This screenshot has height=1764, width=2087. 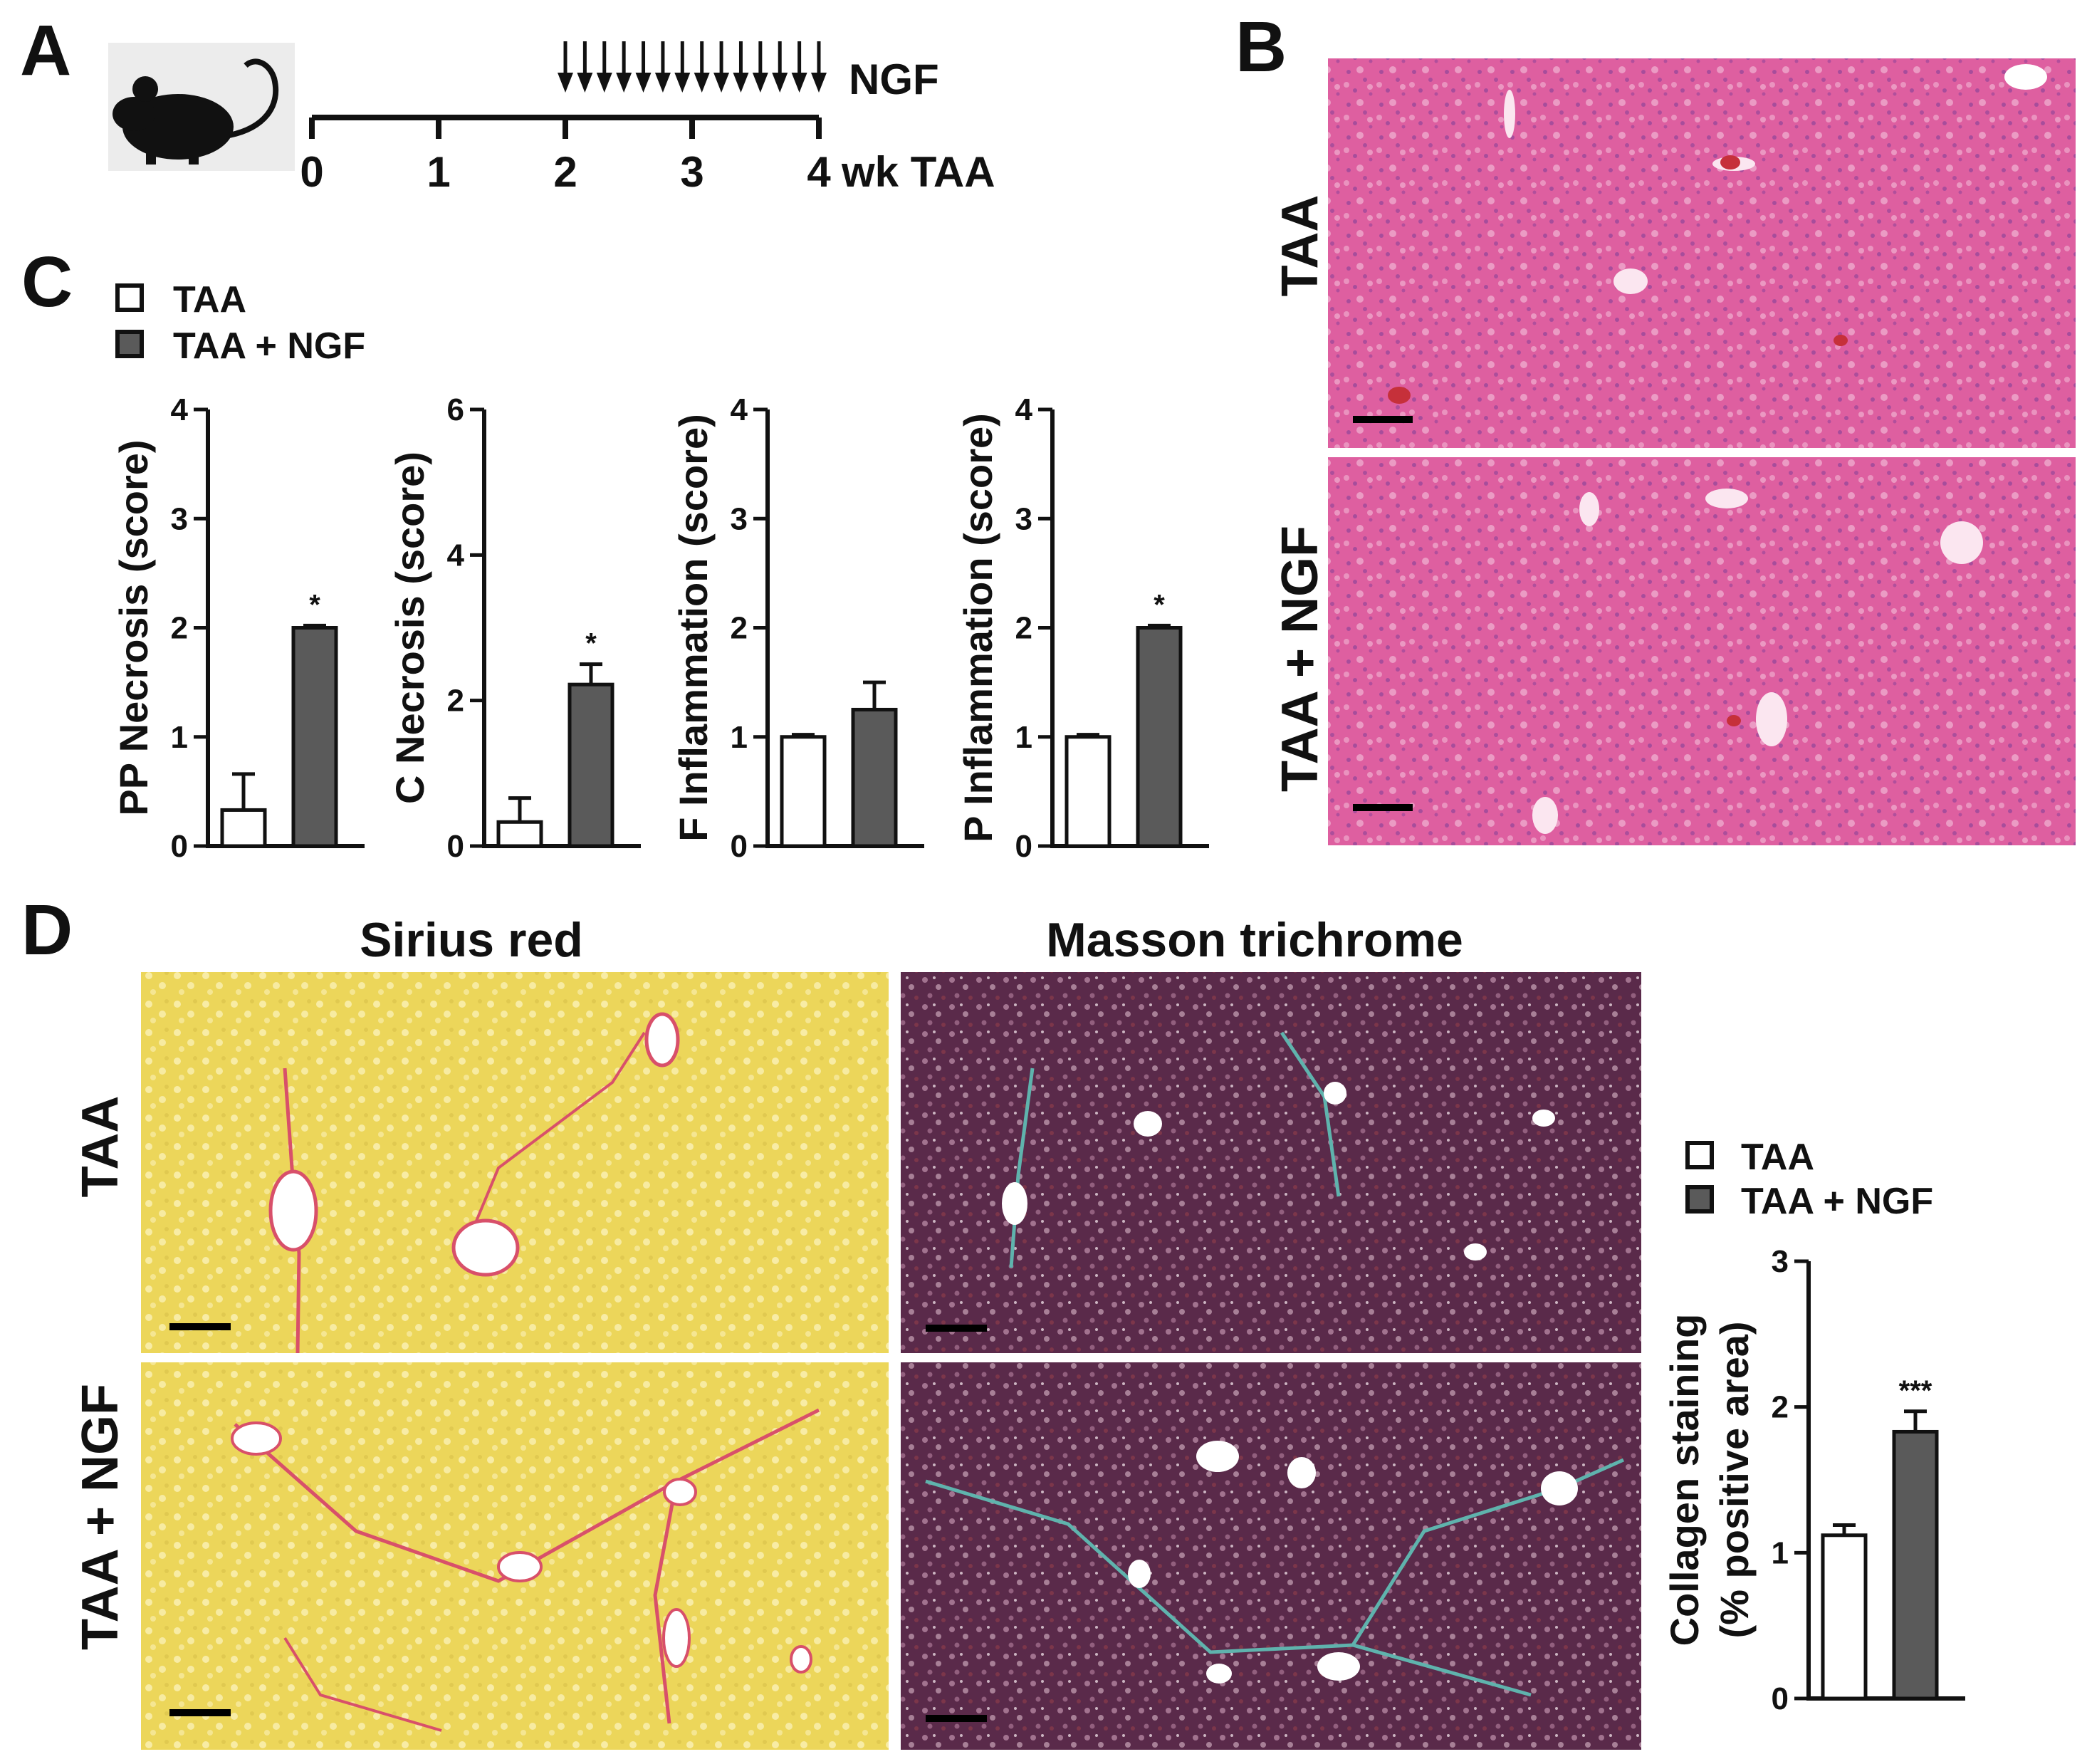 I want to click on chart-f-inflammation: 0 1 2 3 4 F Inflammation (score), so click(x=797, y=628).